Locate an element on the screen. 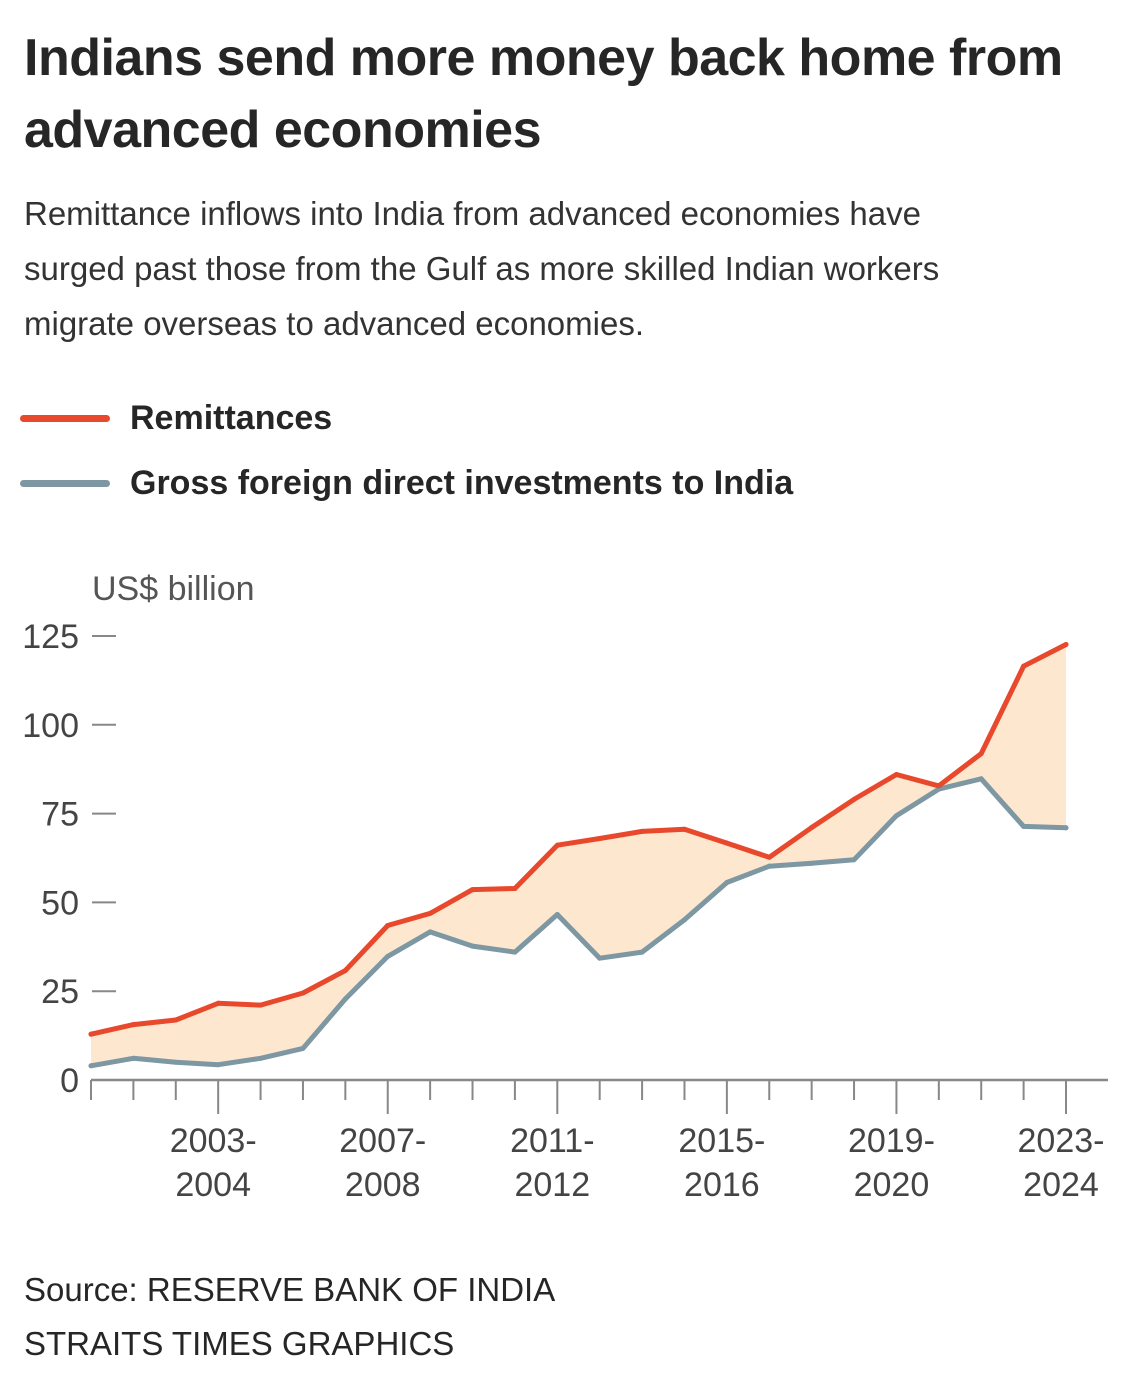 The width and height of the screenshot is (1140, 1389). x-tick-label: 2004 is located at coordinates (213, 1185).